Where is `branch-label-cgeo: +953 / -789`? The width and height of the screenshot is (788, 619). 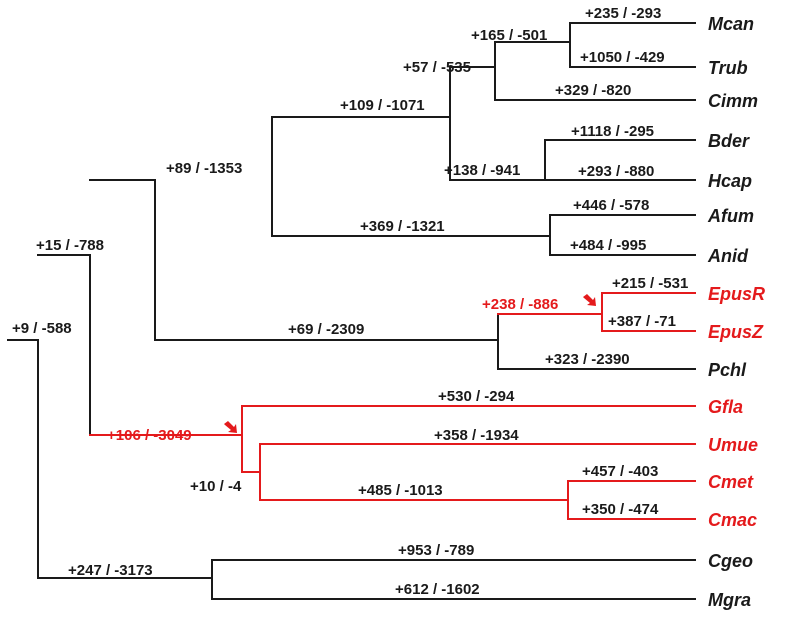
branch-label-cgeo: +953 / -789 is located at coordinates (436, 550).